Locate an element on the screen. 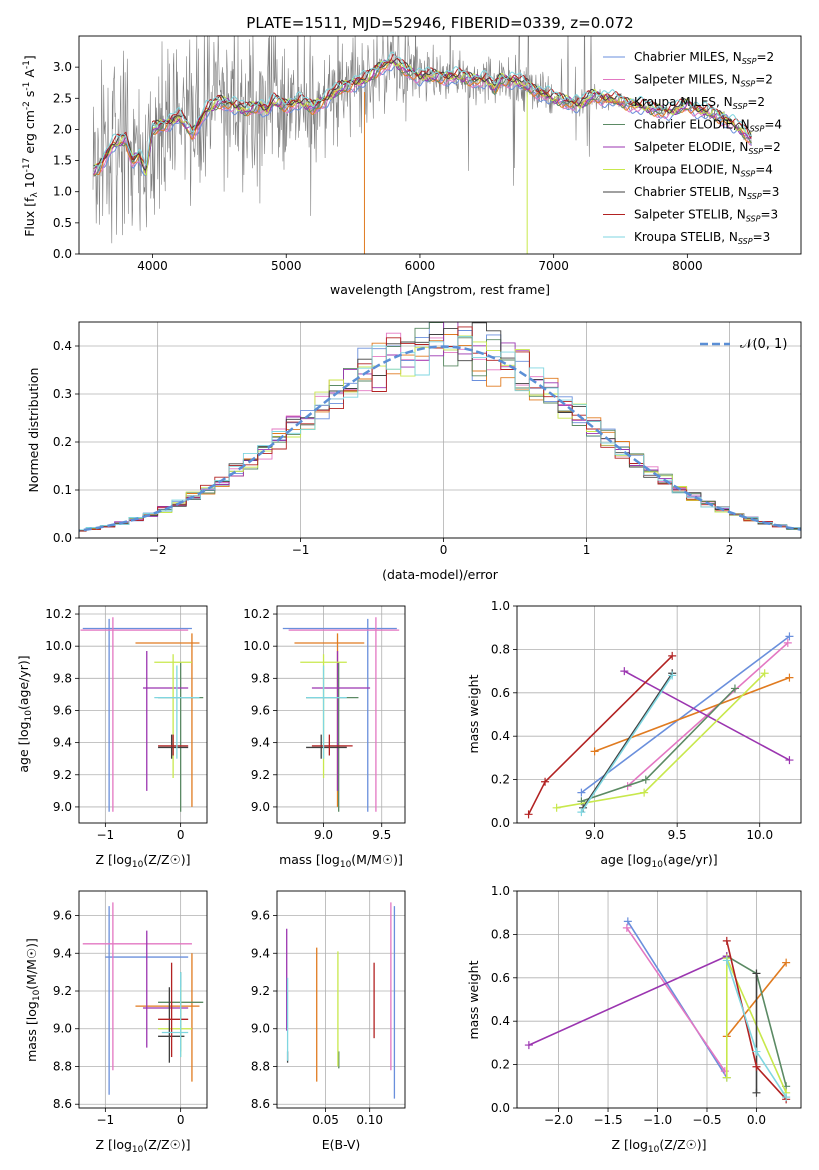  axes-mass-weight-vs-age: 9.0 9.5 10.0 0.0 0.2 0.4 0.6 0.8 1.0 is located at coordinates (646, 720).